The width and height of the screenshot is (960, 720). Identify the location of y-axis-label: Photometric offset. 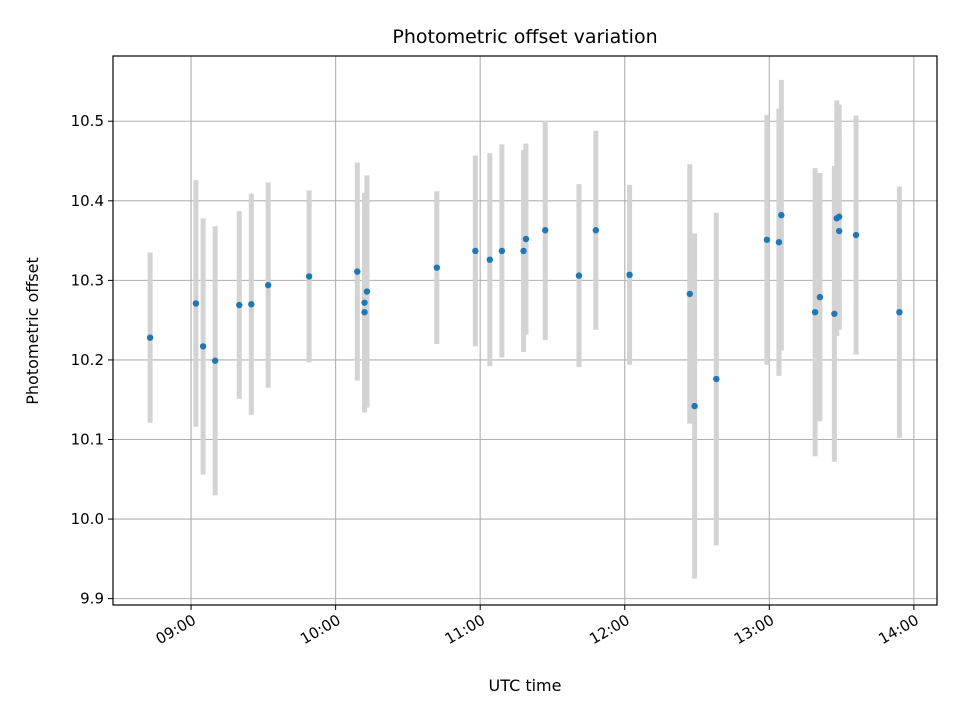
(32, 331).